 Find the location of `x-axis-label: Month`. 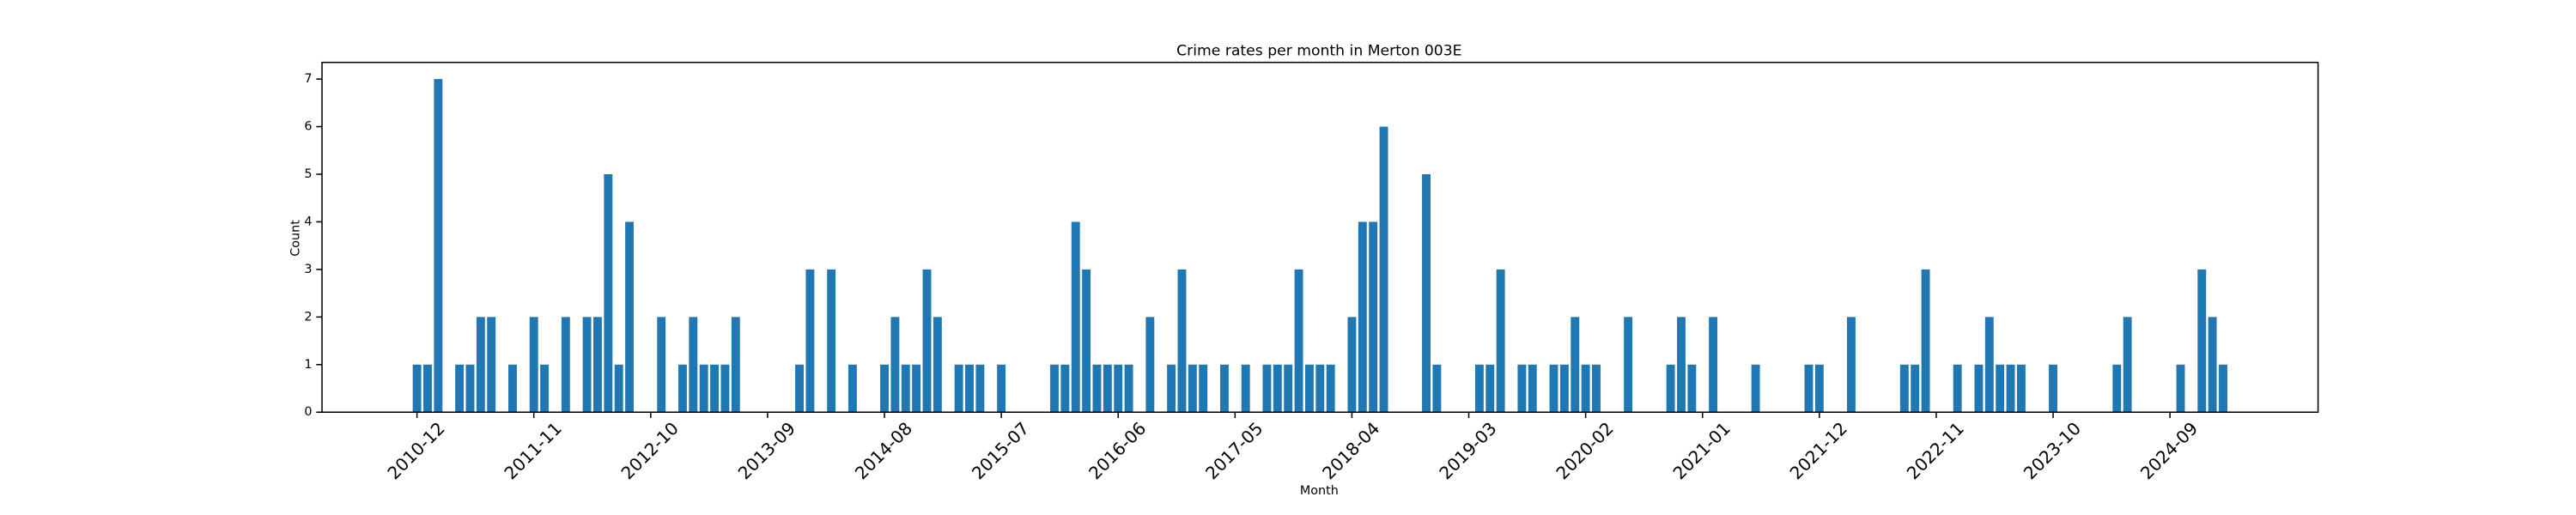

x-axis-label: Month is located at coordinates (1319, 491).